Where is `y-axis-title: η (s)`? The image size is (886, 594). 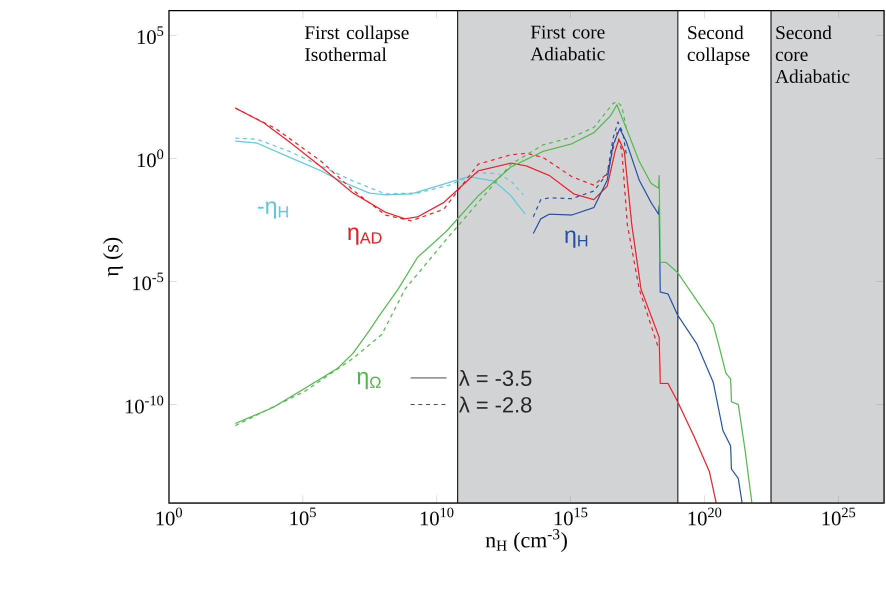 y-axis-title: η (s) is located at coordinates (113, 257).